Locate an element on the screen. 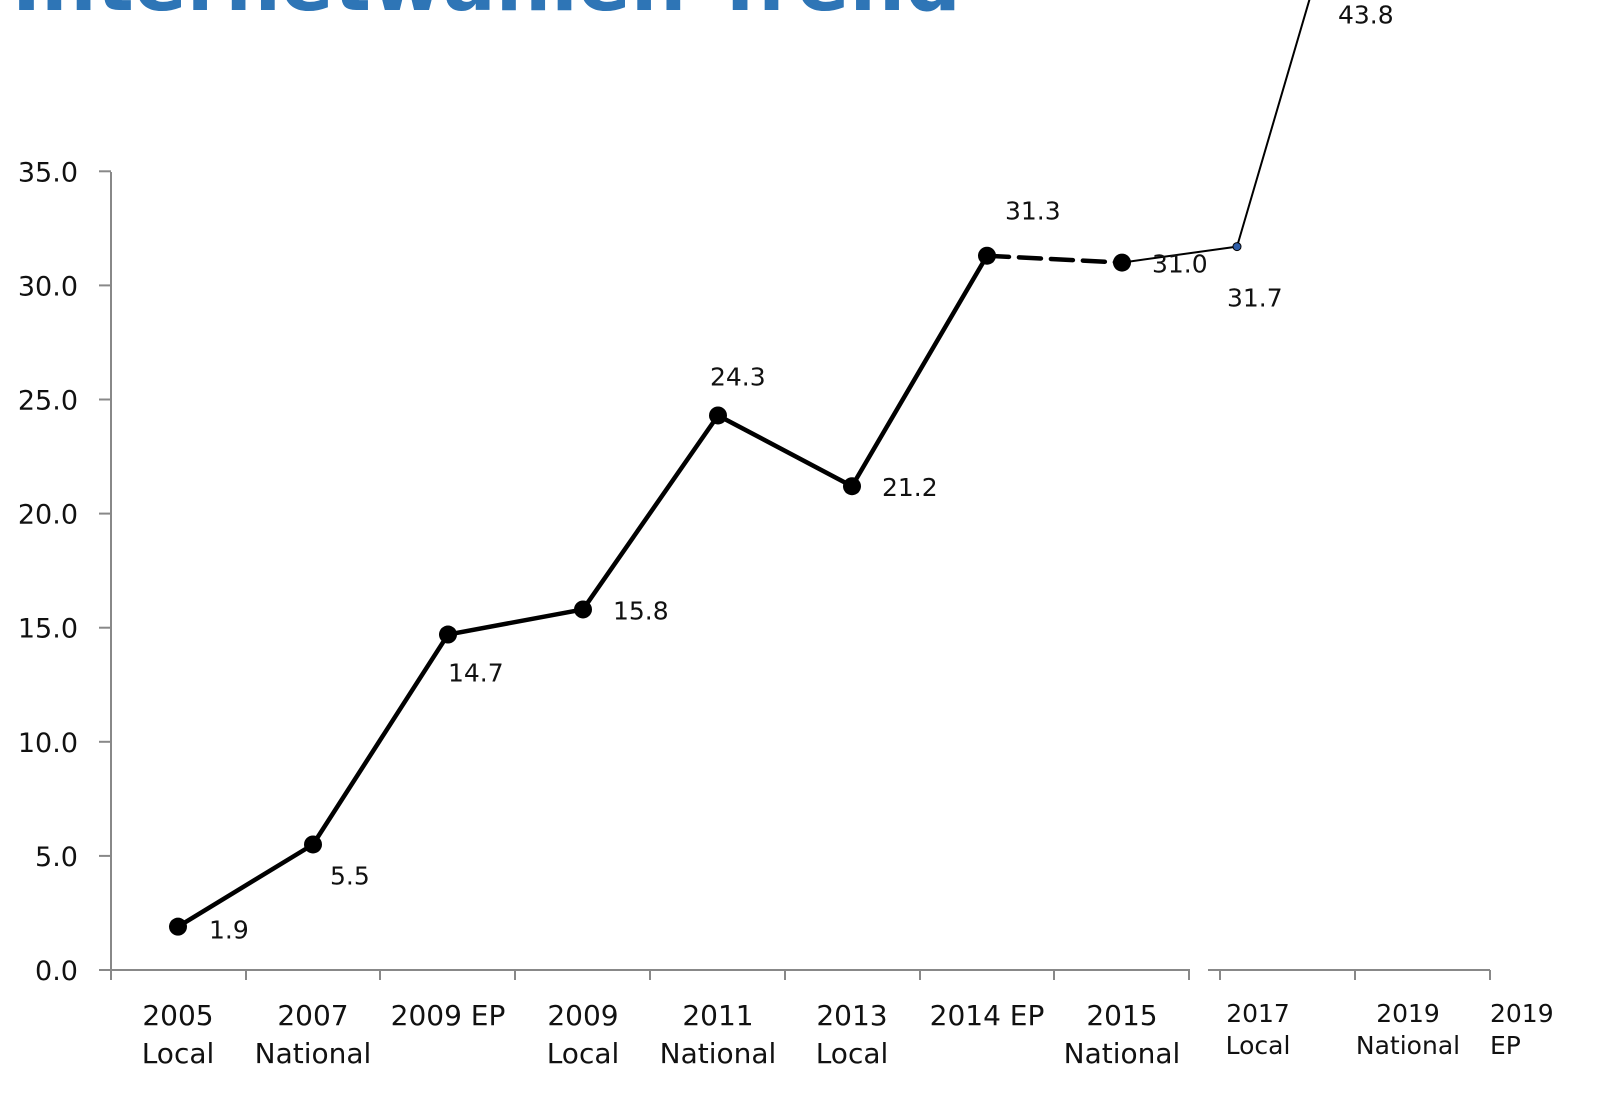  chart-title: Internetwahlen Trend is located at coordinates (486, 14).